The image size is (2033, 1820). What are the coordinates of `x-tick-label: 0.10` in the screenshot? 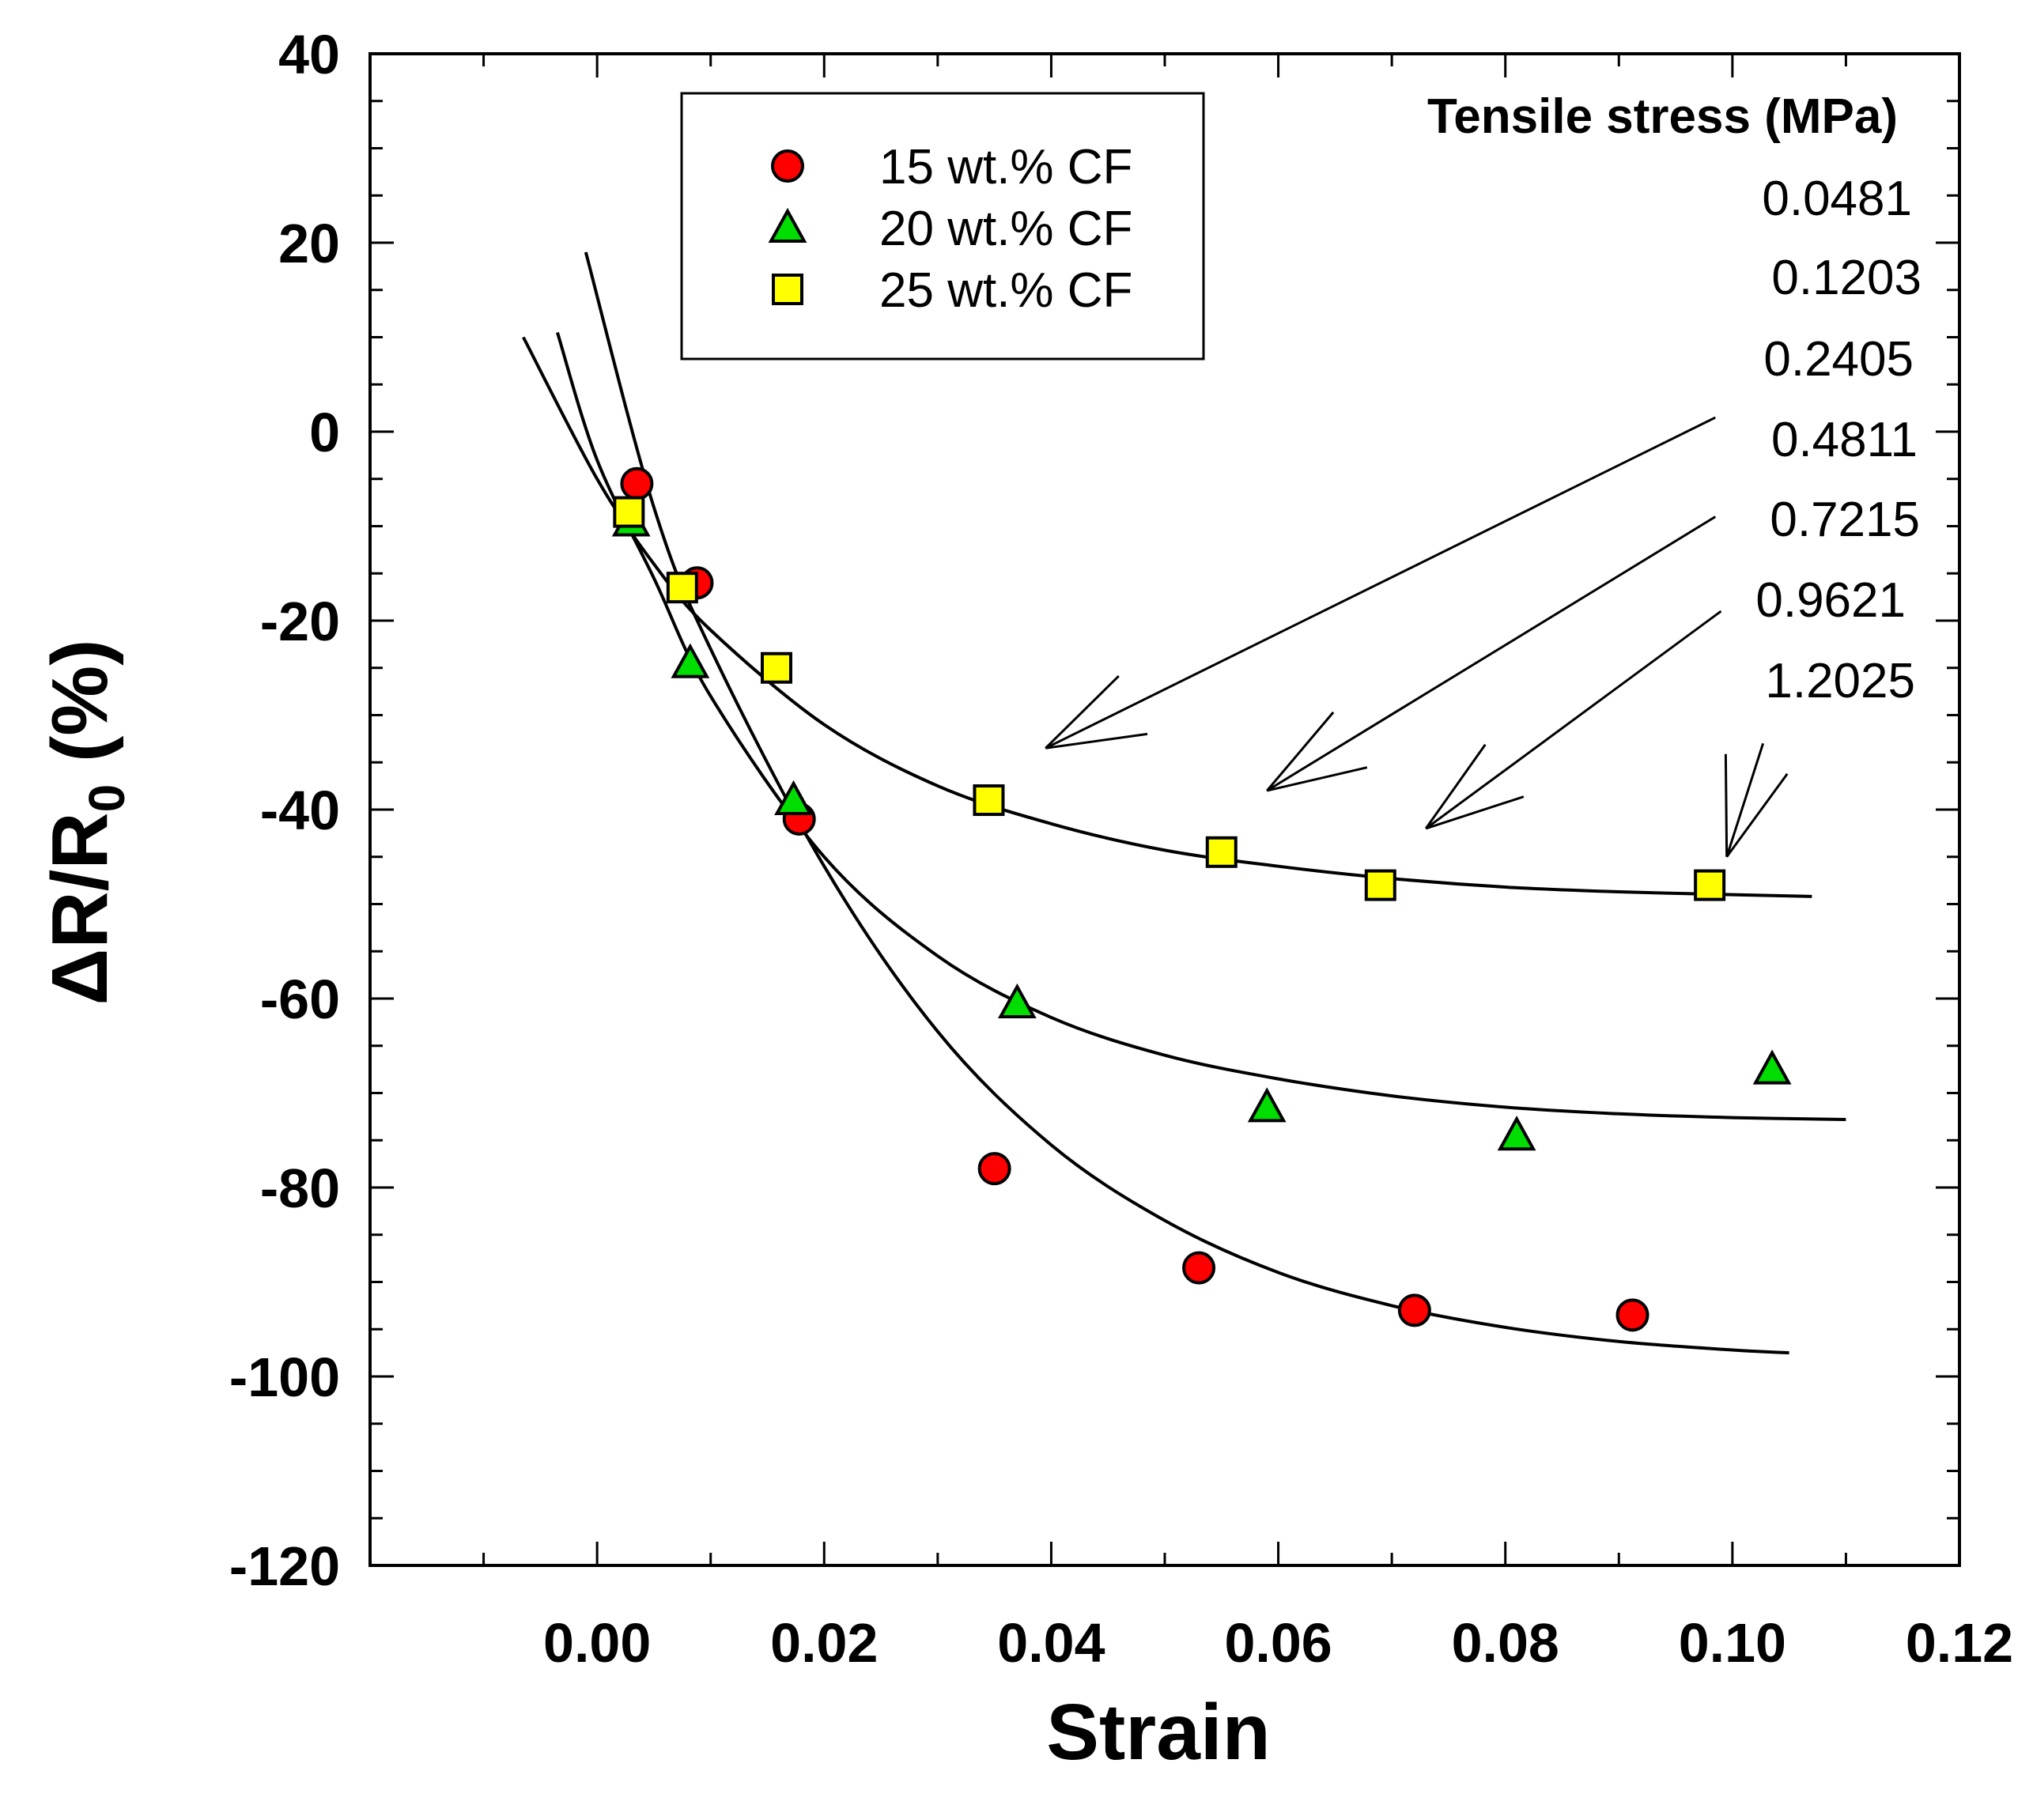 It's located at (1732, 1643).